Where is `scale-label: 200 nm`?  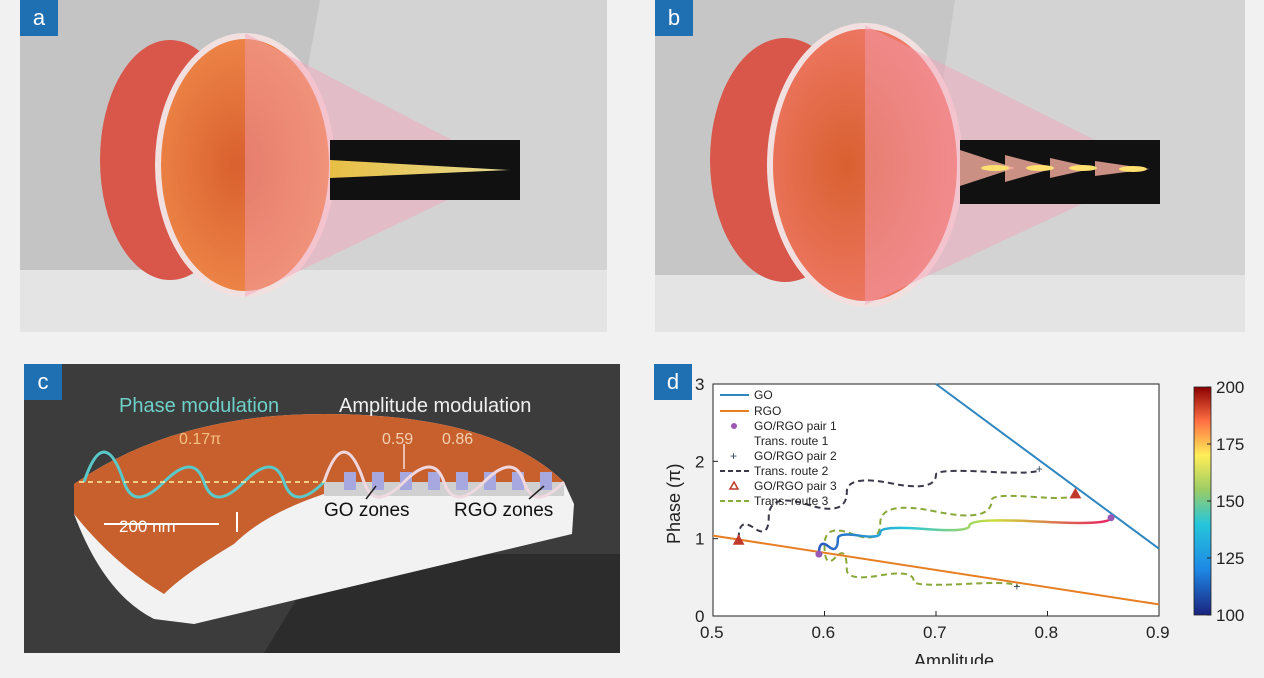
scale-label: 200 nm is located at coordinates (147, 526).